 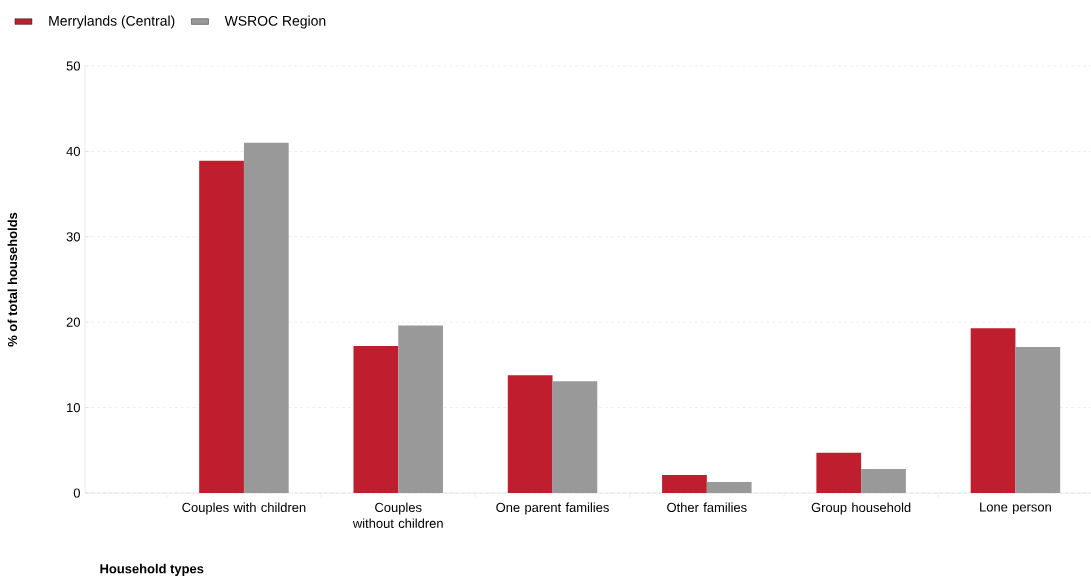 I want to click on x-tick-label: Other families, so click(x=707, y=507).